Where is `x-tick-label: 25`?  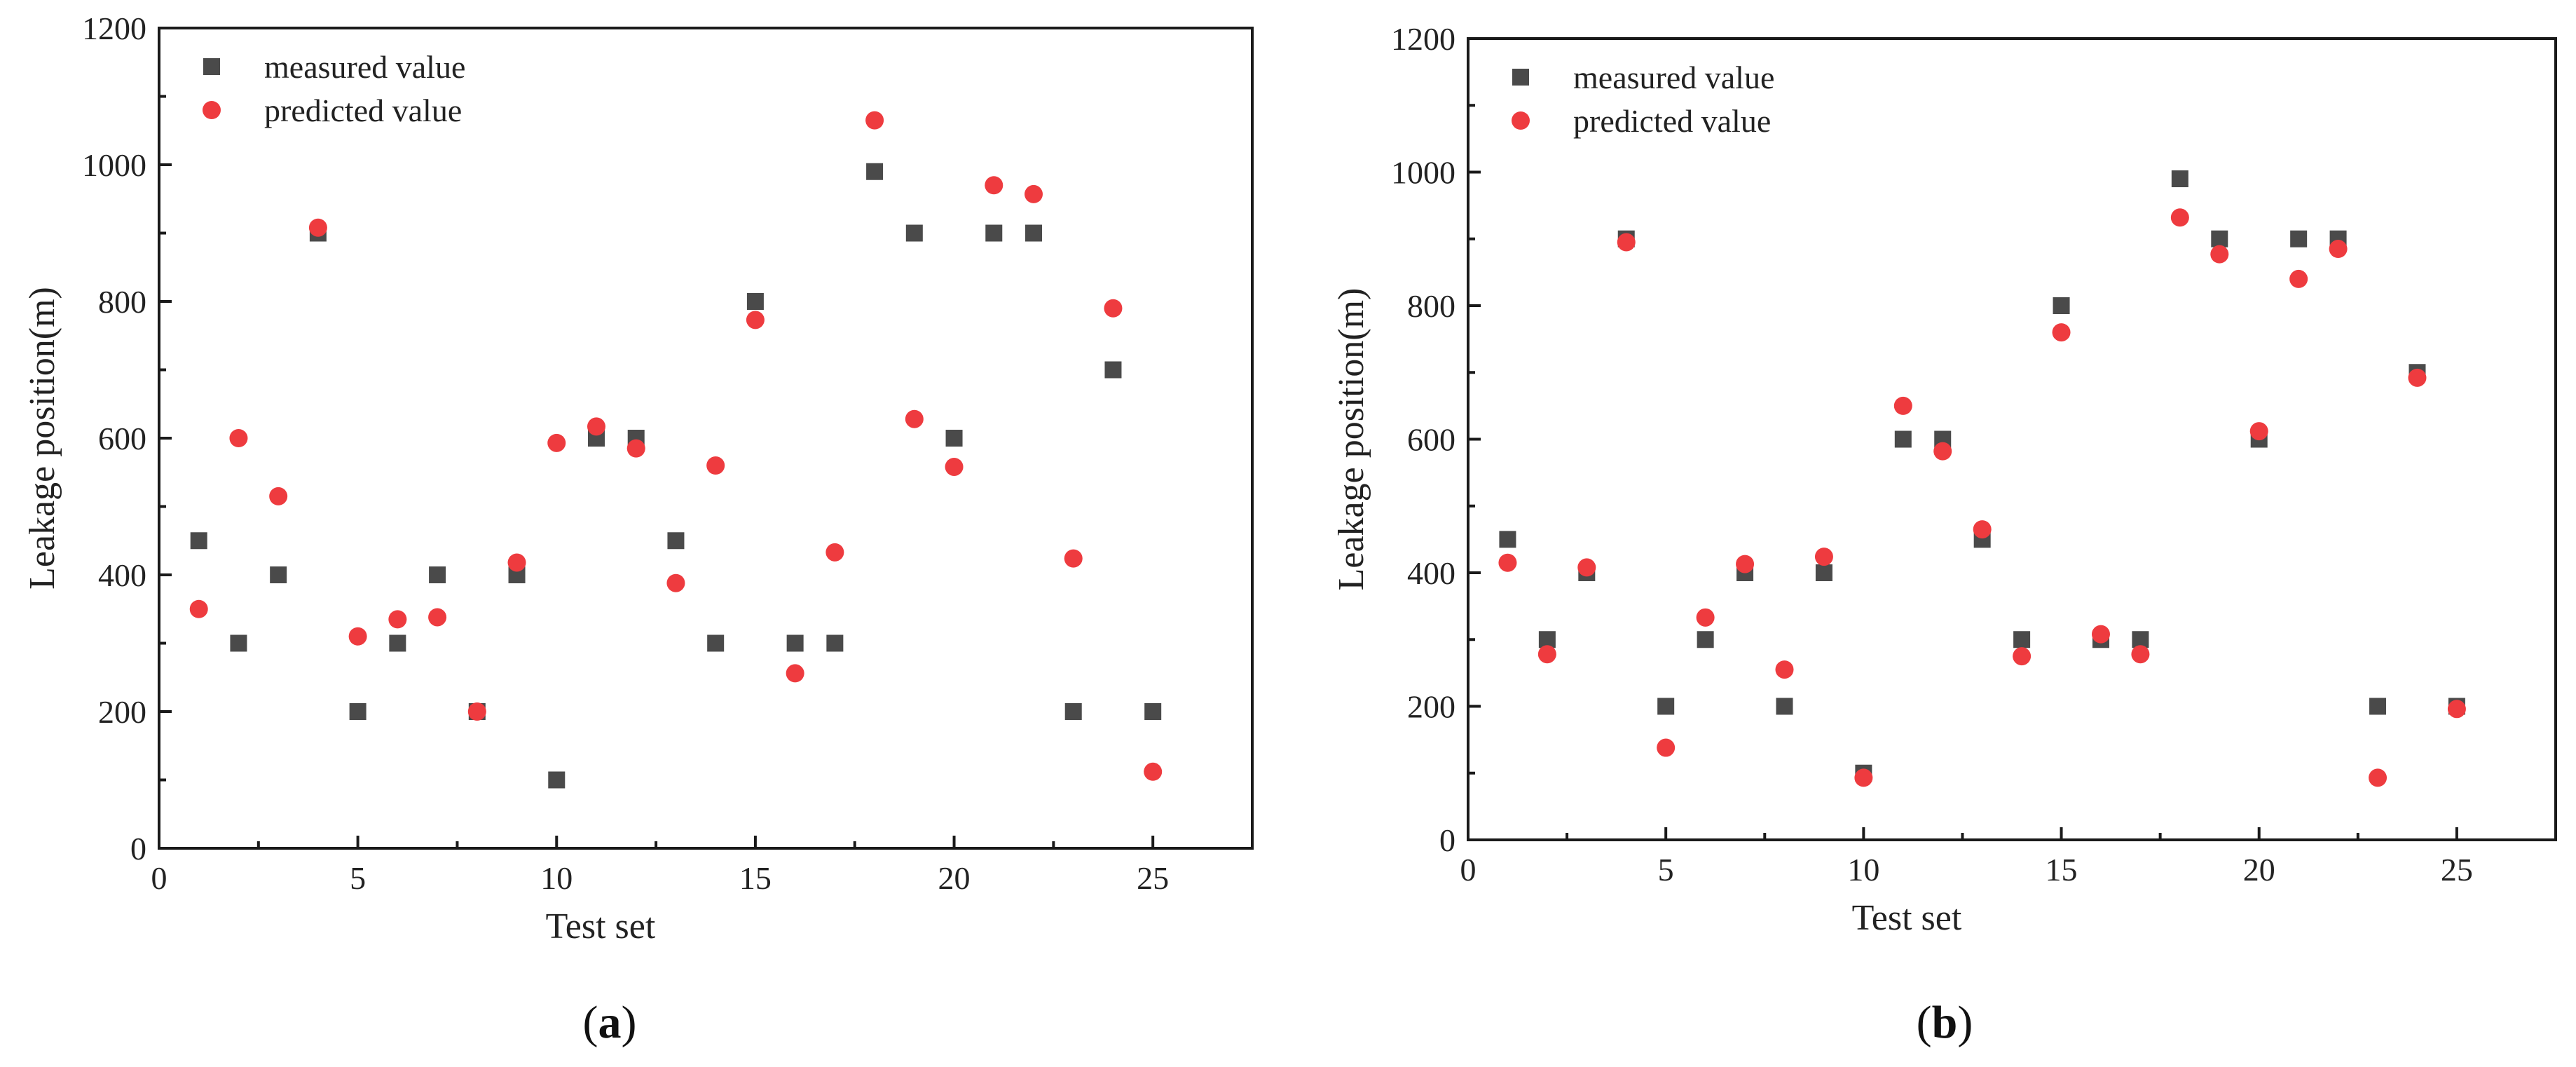 x-tick-label: 25 is located at coordinates (1153, 878).